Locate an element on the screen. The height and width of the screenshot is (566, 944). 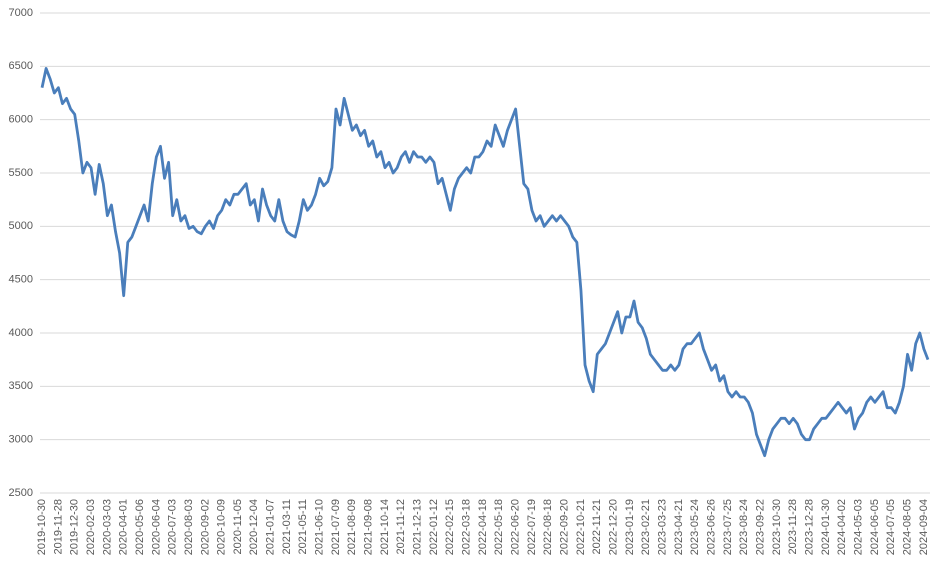
x-tick-label: 2023-04-21 is located at coordinates (679, 527).